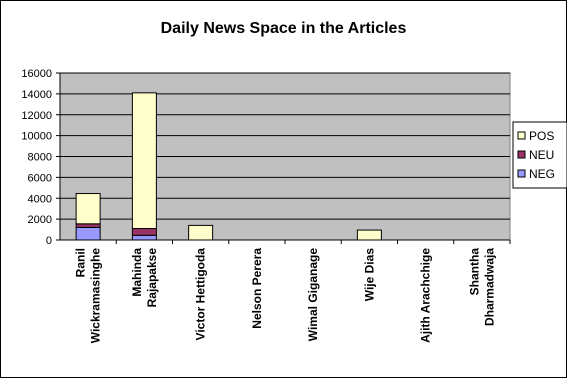  I want to click on y-tick-label: 16000, so click(36, 74).